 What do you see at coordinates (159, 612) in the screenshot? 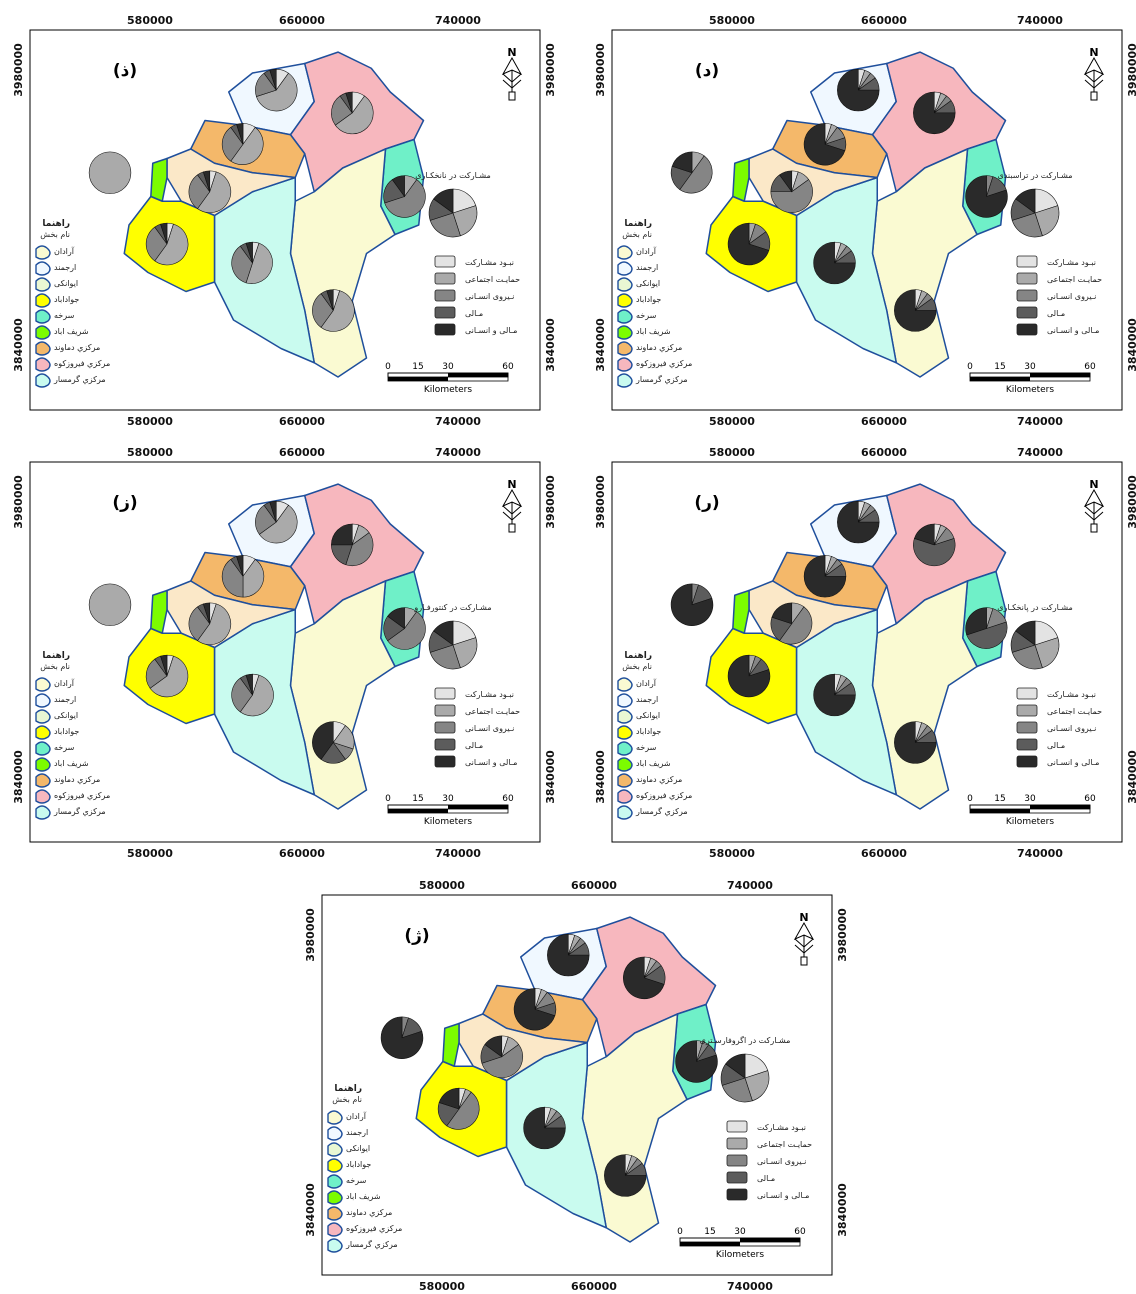
I see `district-sharifabad` at bounding box center [159, 612].